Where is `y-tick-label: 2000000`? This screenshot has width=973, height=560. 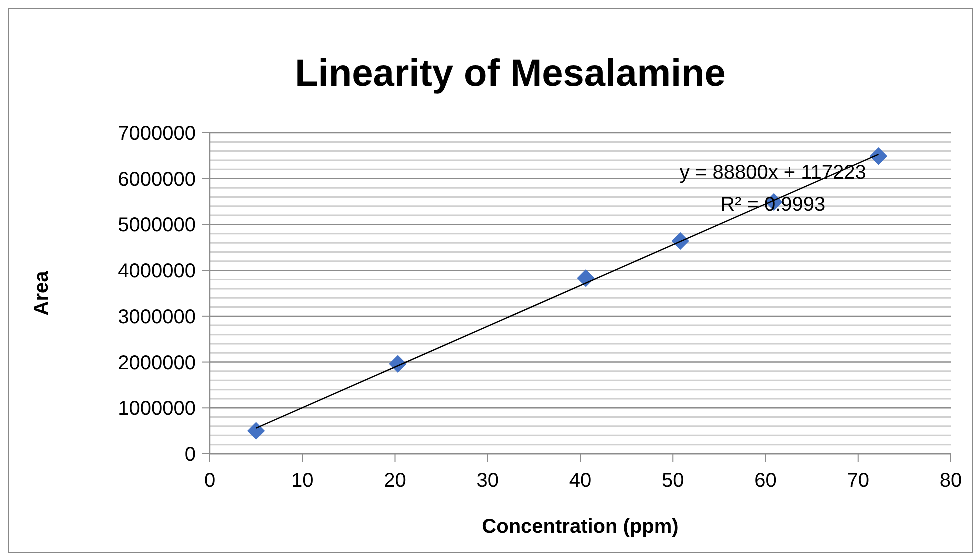 y-tick-label: 2000000 is located at coordinates (157, 363).